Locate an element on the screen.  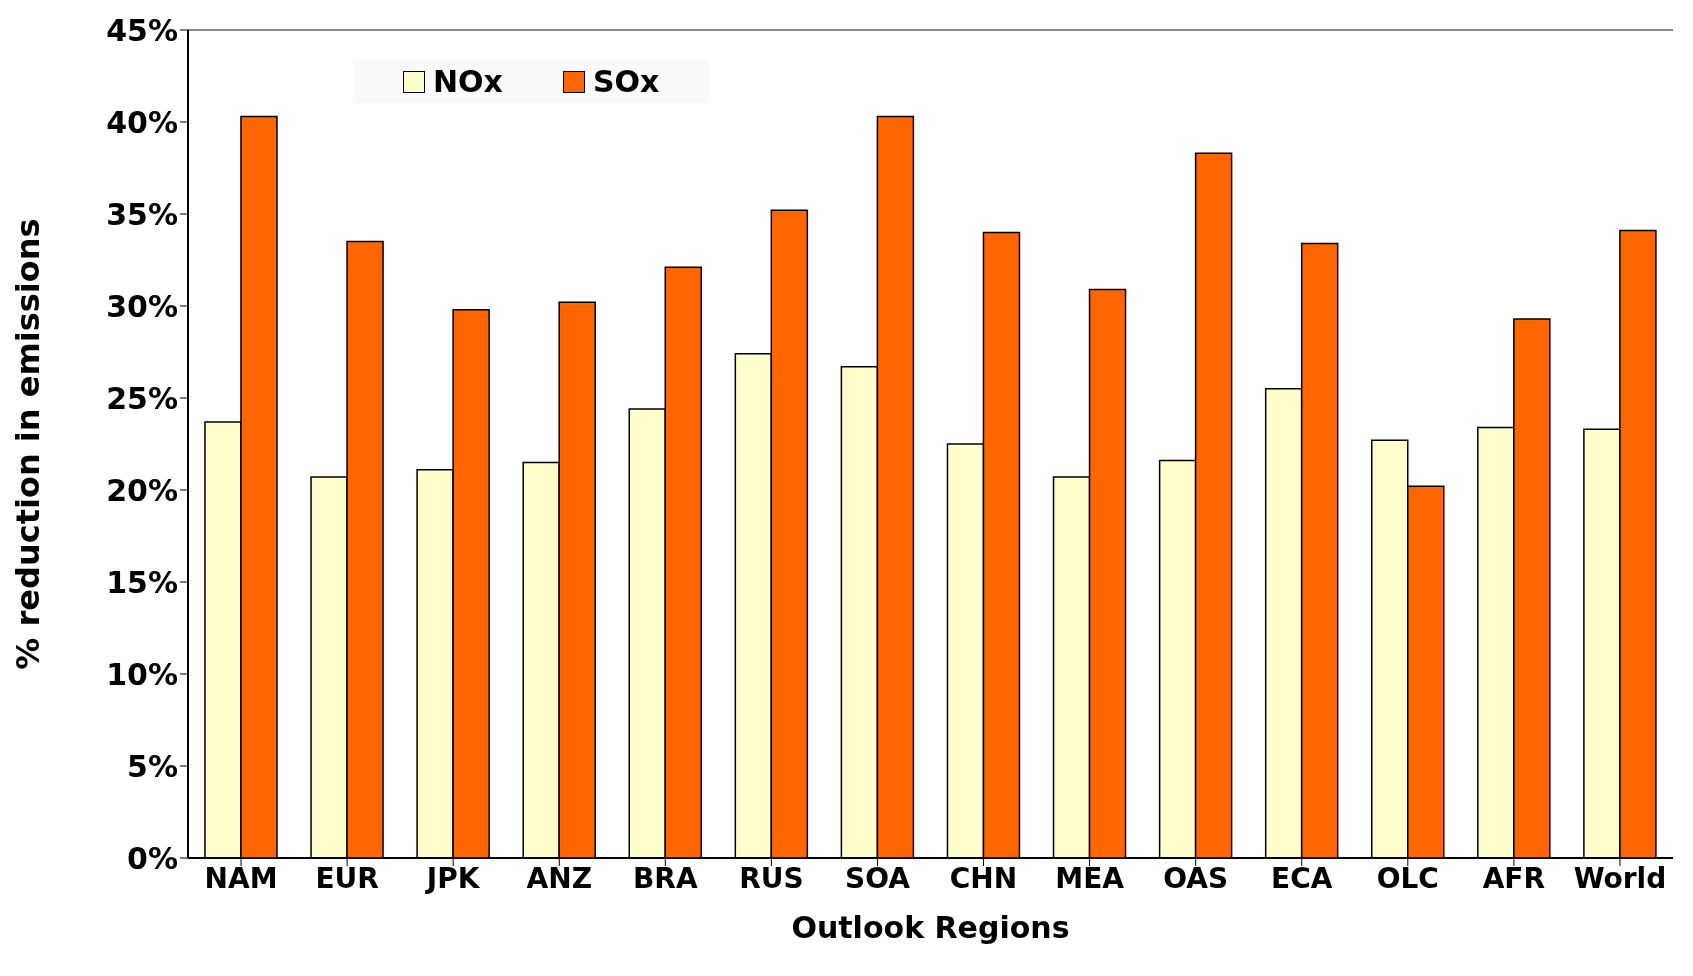
x-tick-label: ANZ is located at coordinates (559, 878).